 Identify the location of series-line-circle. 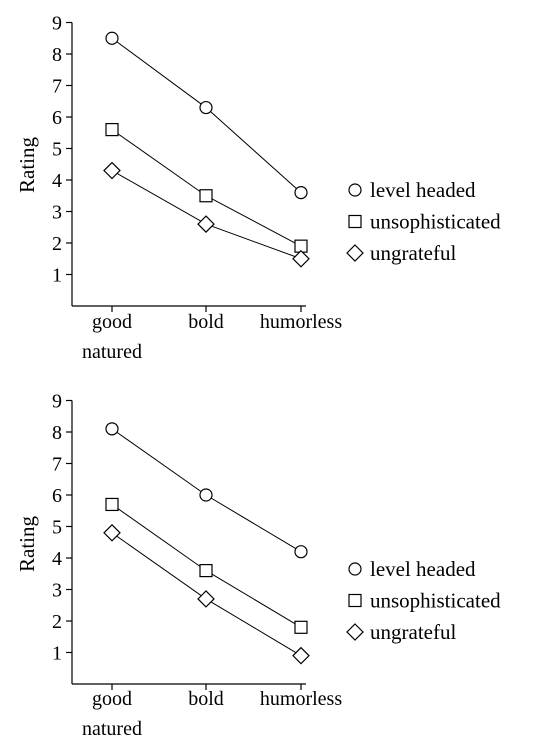
(206, 115).